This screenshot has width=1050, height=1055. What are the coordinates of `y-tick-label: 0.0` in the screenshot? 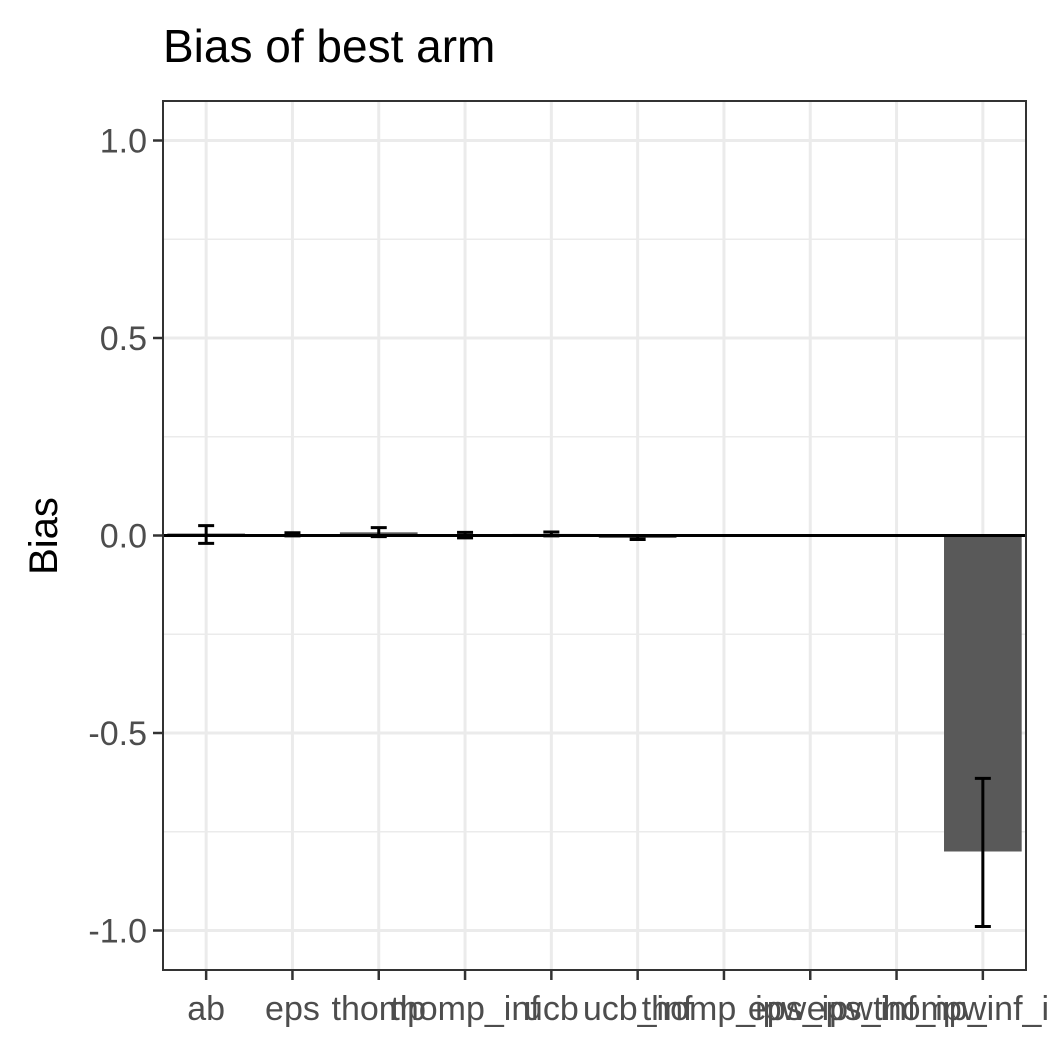 It's located at (123, 537).